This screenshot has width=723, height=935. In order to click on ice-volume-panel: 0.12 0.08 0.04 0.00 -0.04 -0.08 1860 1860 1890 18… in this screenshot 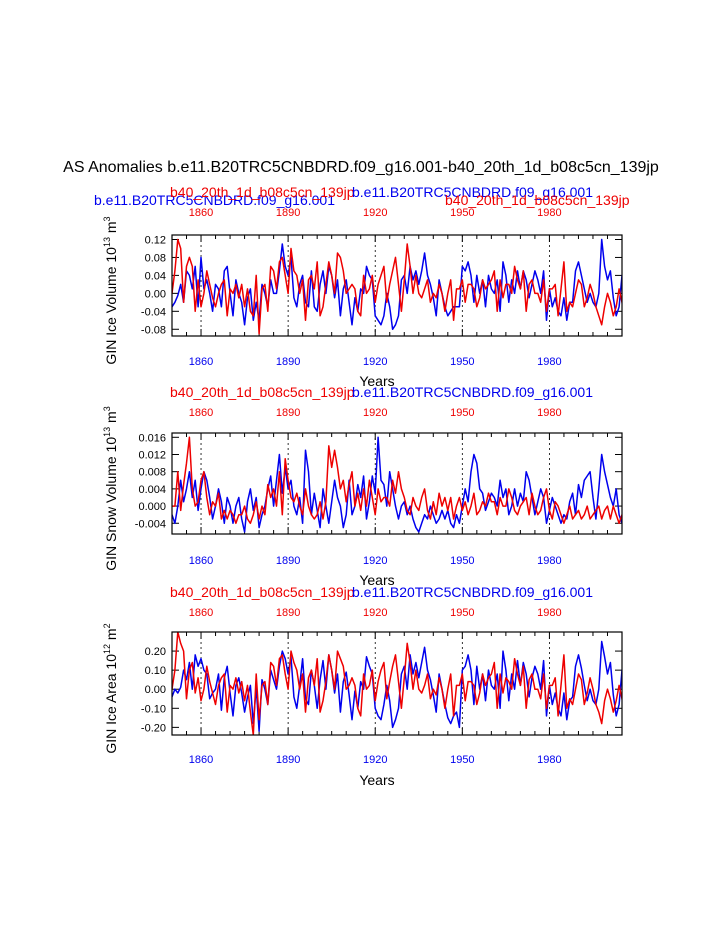, I will do `click(362, 298)`.